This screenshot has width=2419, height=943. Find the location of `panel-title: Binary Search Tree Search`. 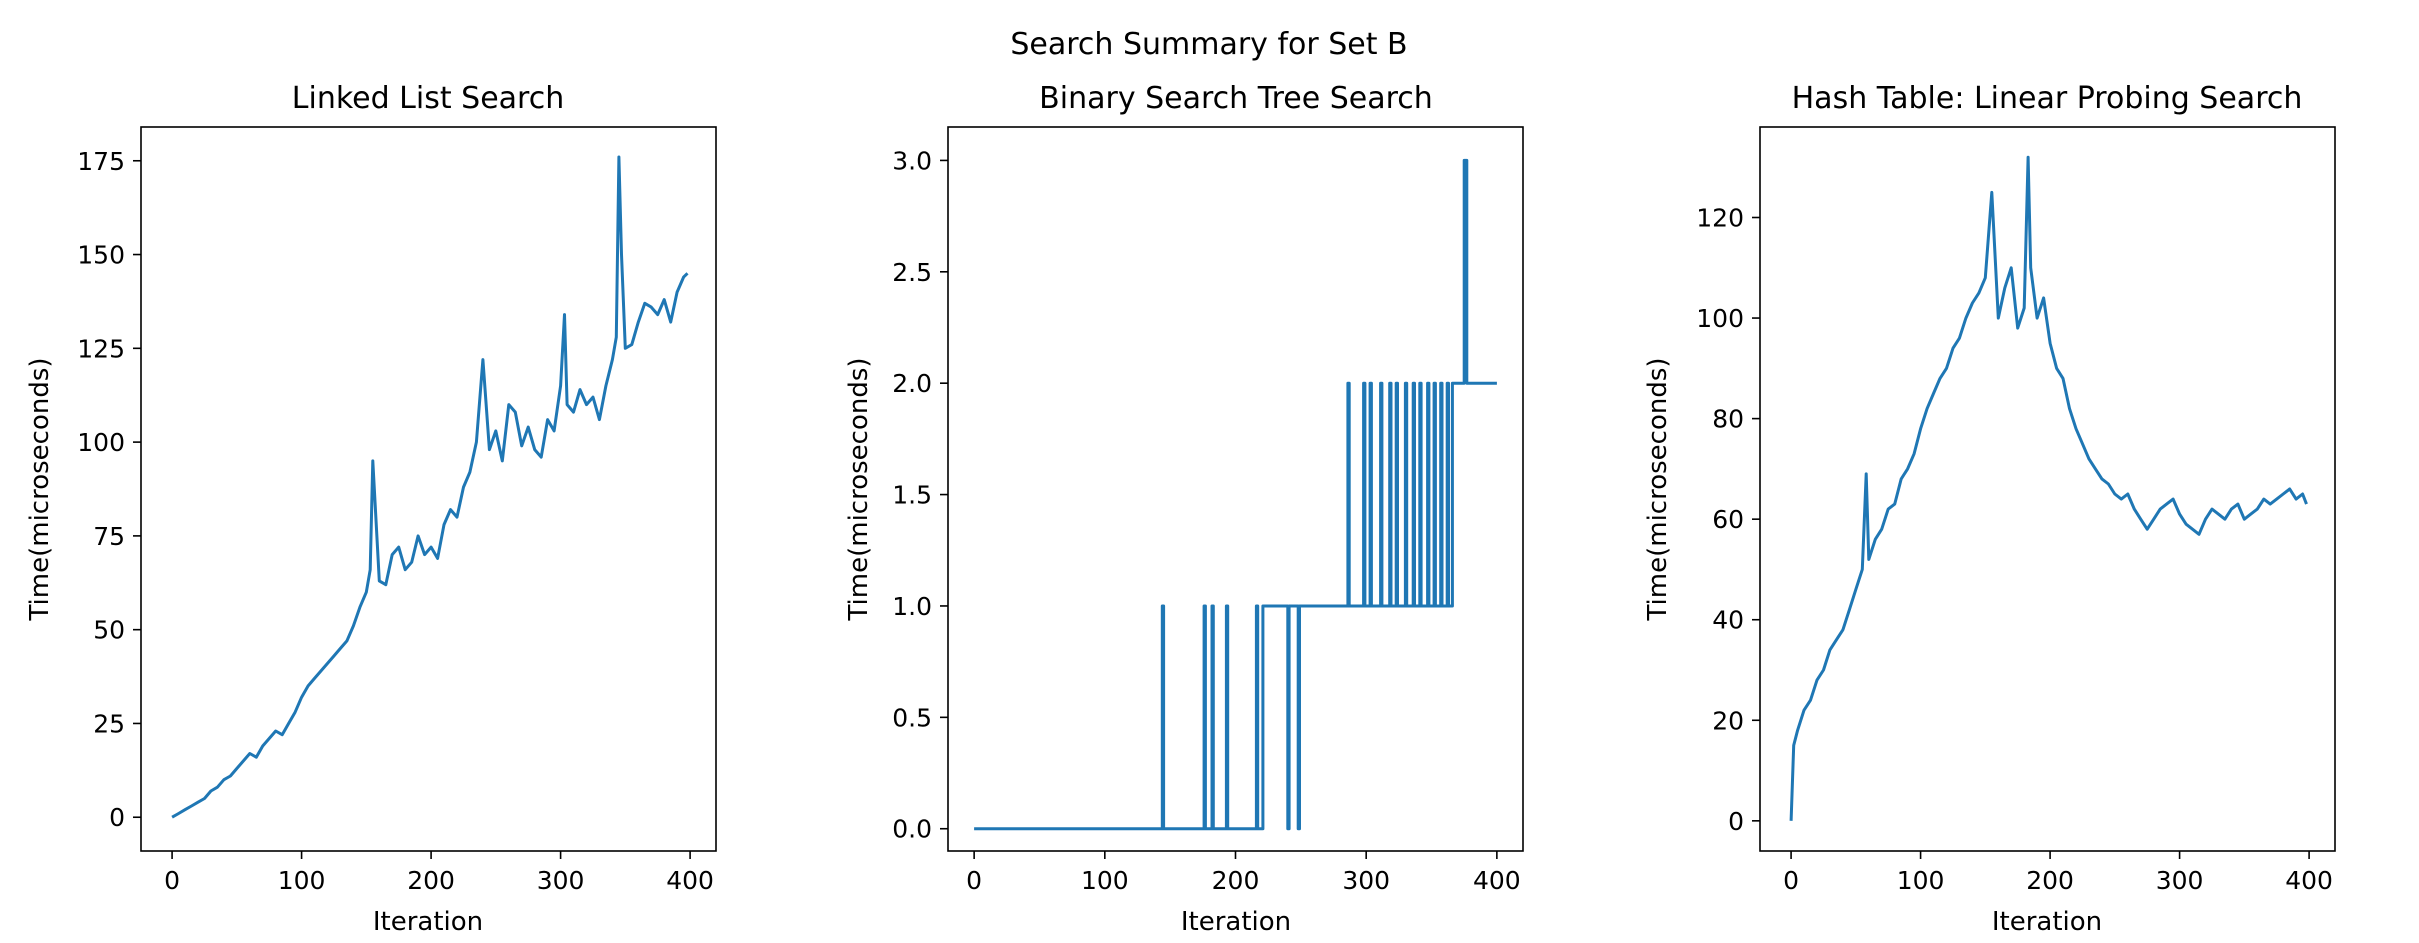

panel-title: Binary Search Tree Search is located at coordinates (1236, 98).